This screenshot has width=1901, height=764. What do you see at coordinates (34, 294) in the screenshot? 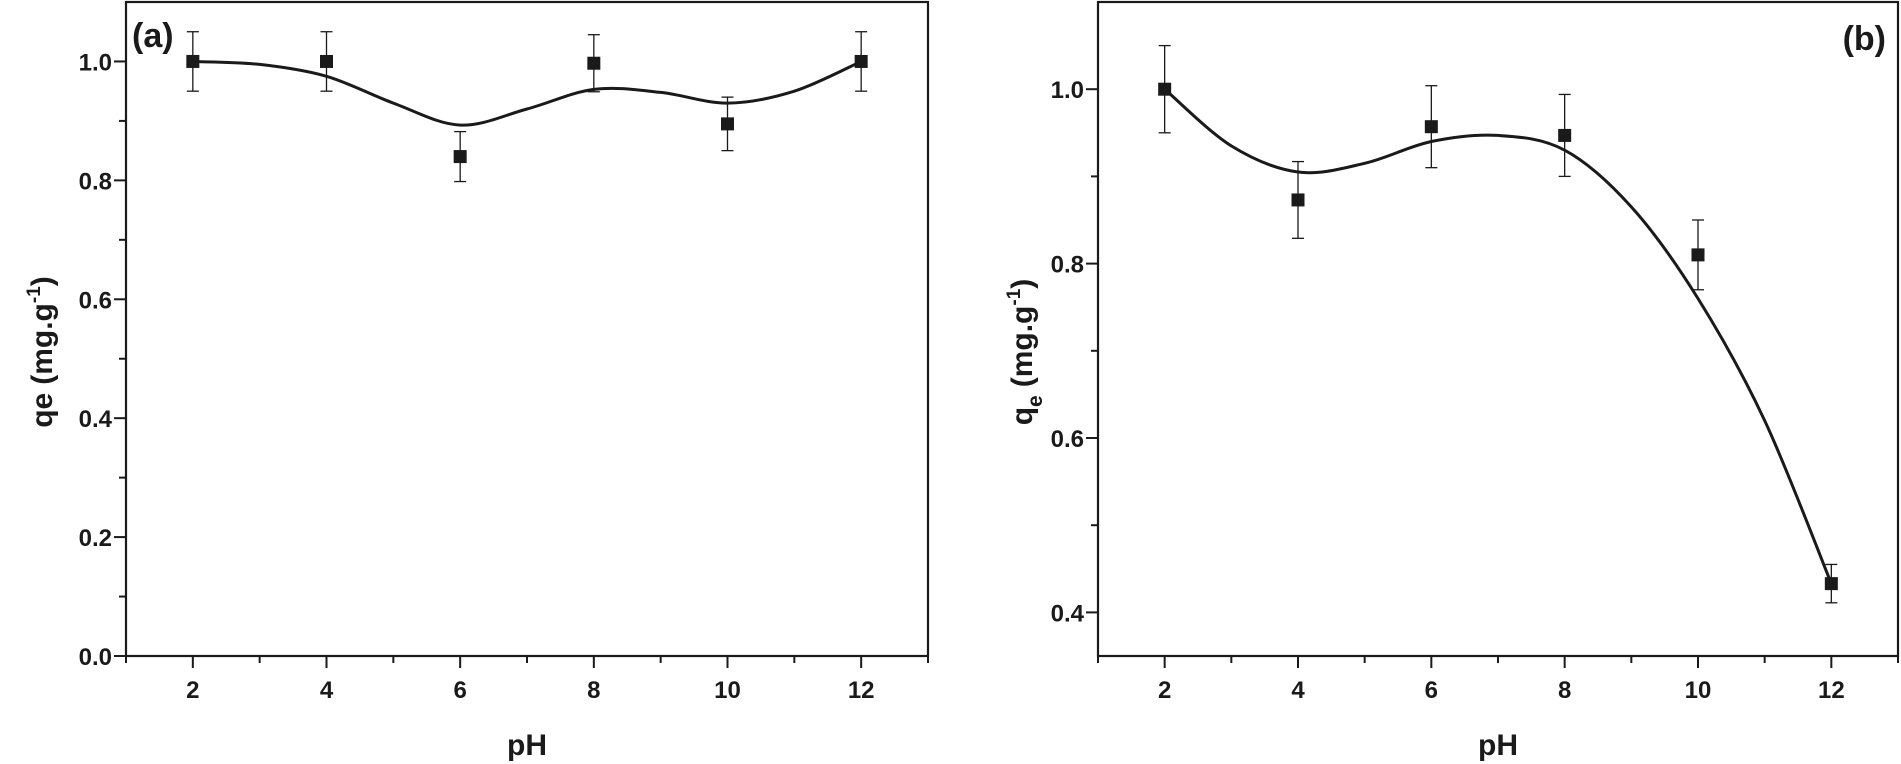
I see `y-axis-label-a-sup: -1` at bounding box center [34, 294].